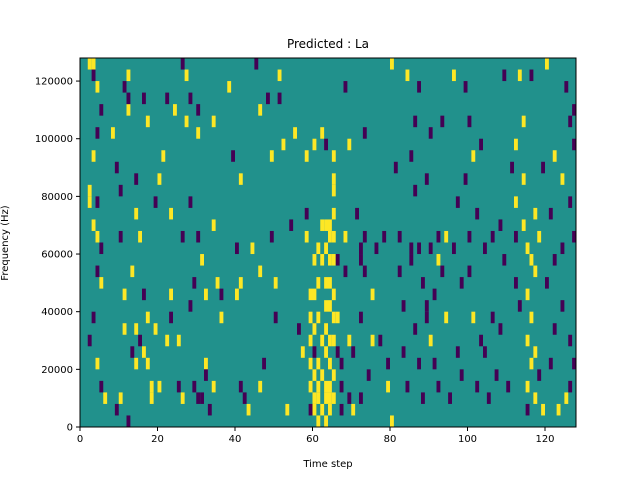 The height and width of the screenshot is (480, 640). I want to click on y-tick-label: 100000, so click(54, 139).